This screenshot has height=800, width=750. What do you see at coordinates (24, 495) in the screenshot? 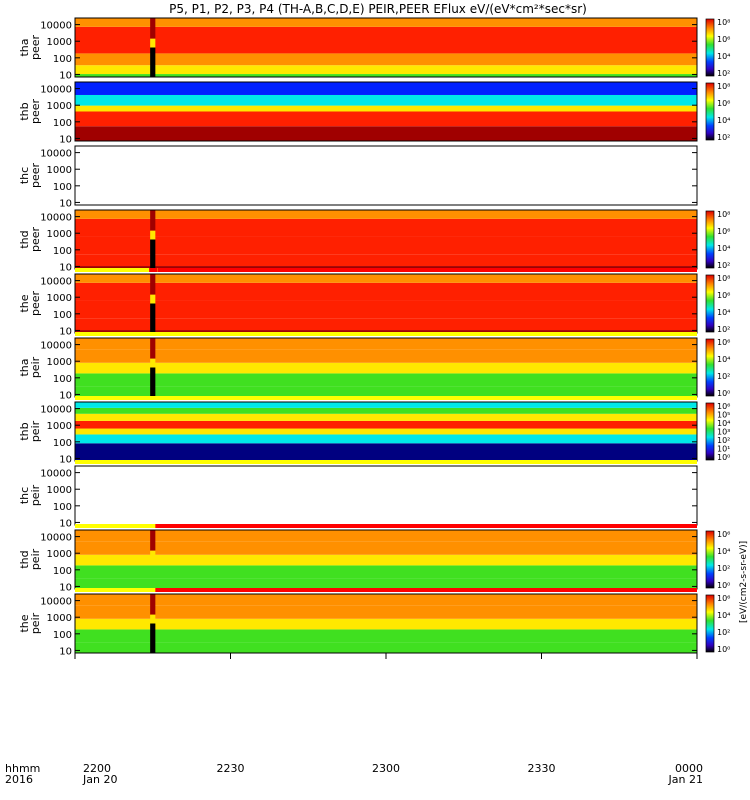
I see `panel-probe-label: thc` at bounding box center [24, 495].